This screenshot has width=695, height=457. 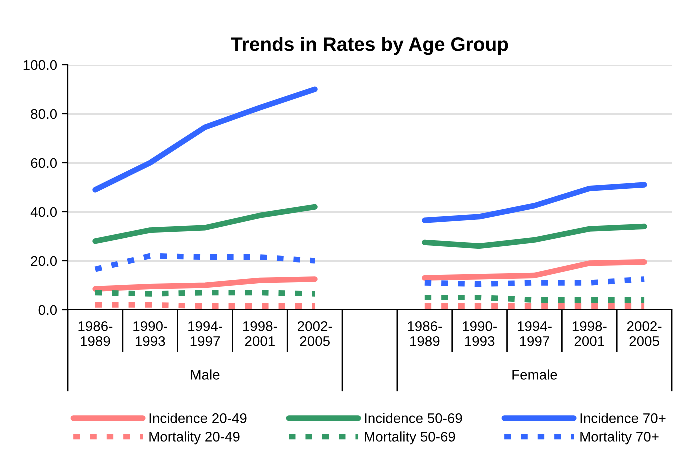 What do you see at coordinates (623, 418) in the screenshot?
I see `legend-label: Incidence 70+` at bounding box center [623, 418].